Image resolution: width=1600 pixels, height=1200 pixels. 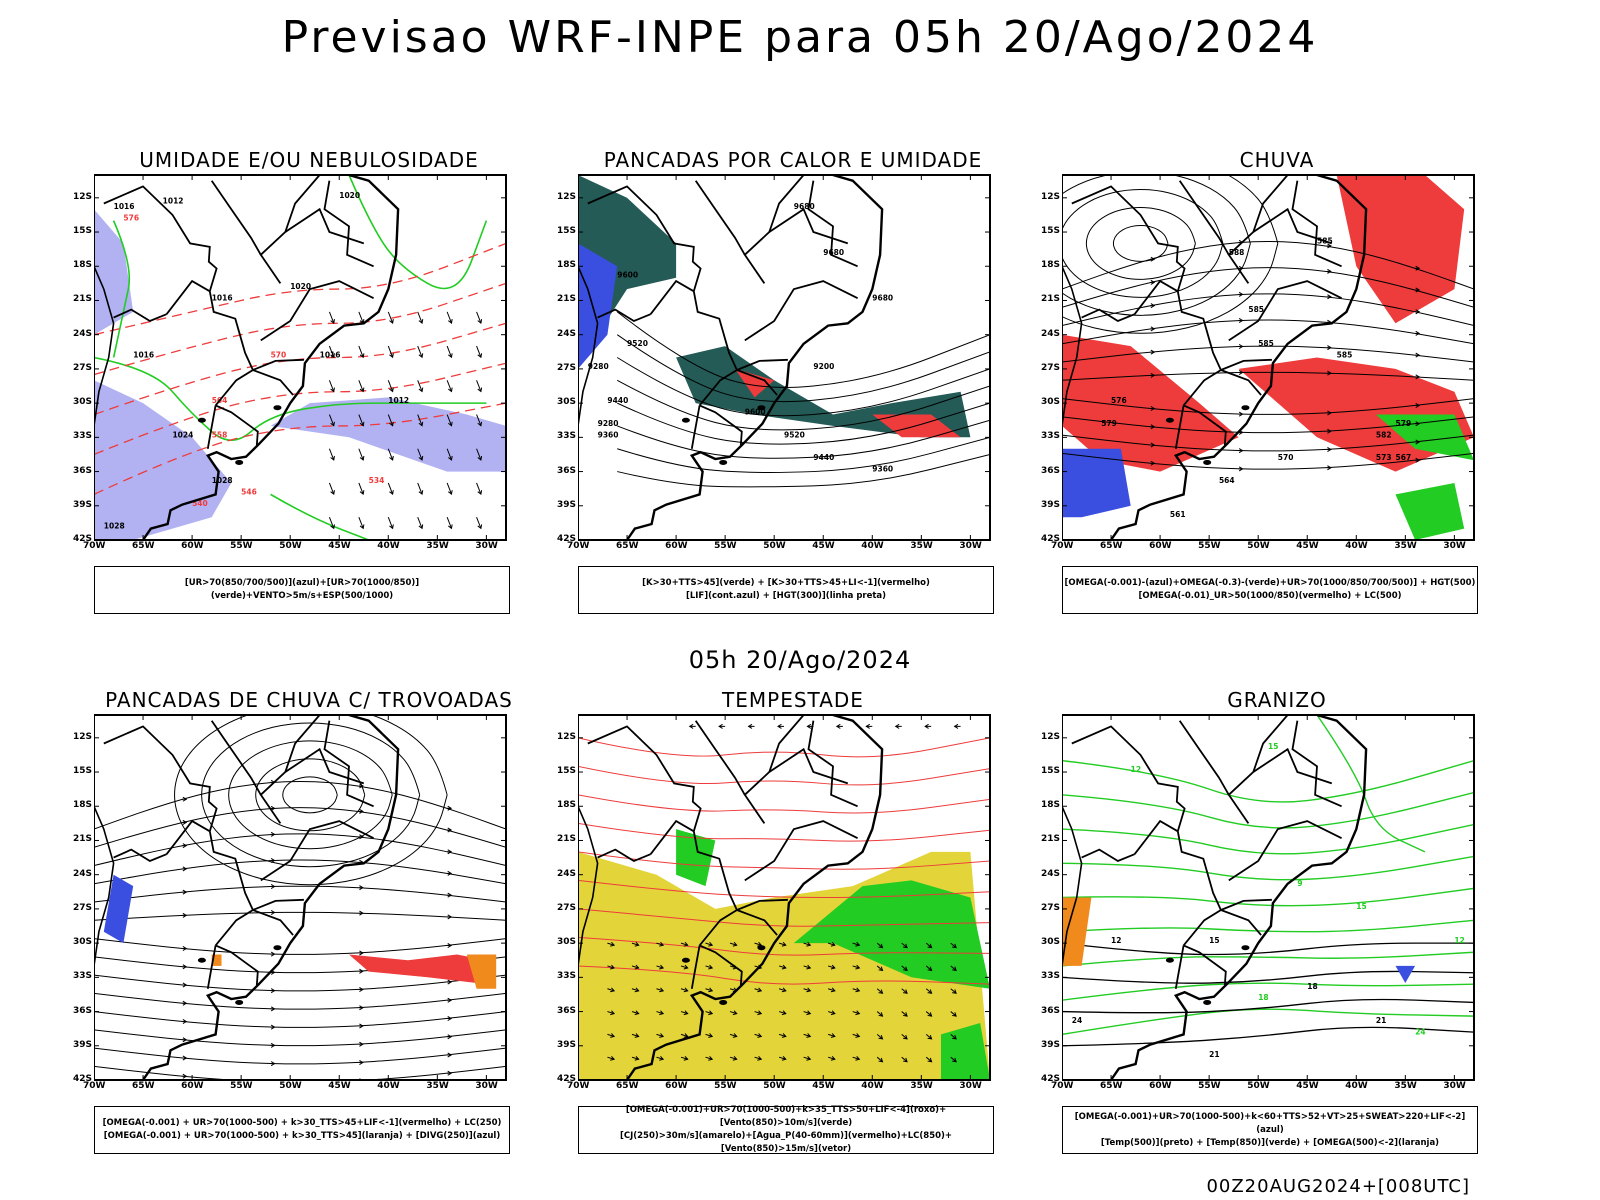 What do you see at coordinates (1286, 457) in the screenshot?
I see `contour-label: 570` at bounding box center [1286, 457].